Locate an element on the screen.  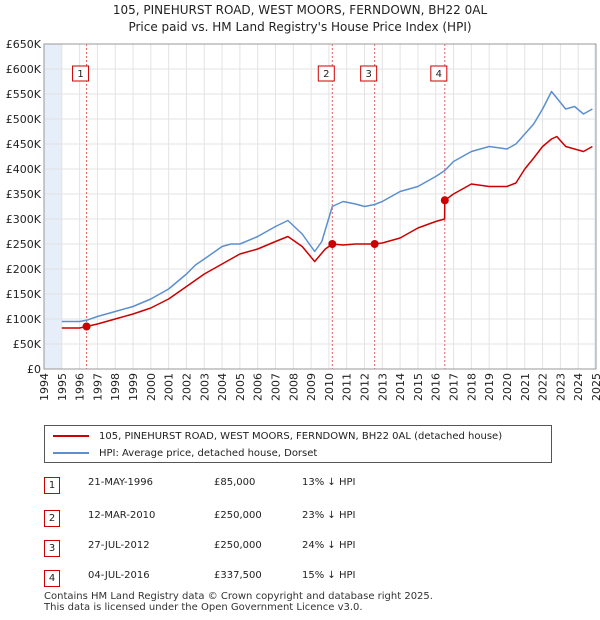
x-tick-label: 2014 is located at coordinates (400, 387).